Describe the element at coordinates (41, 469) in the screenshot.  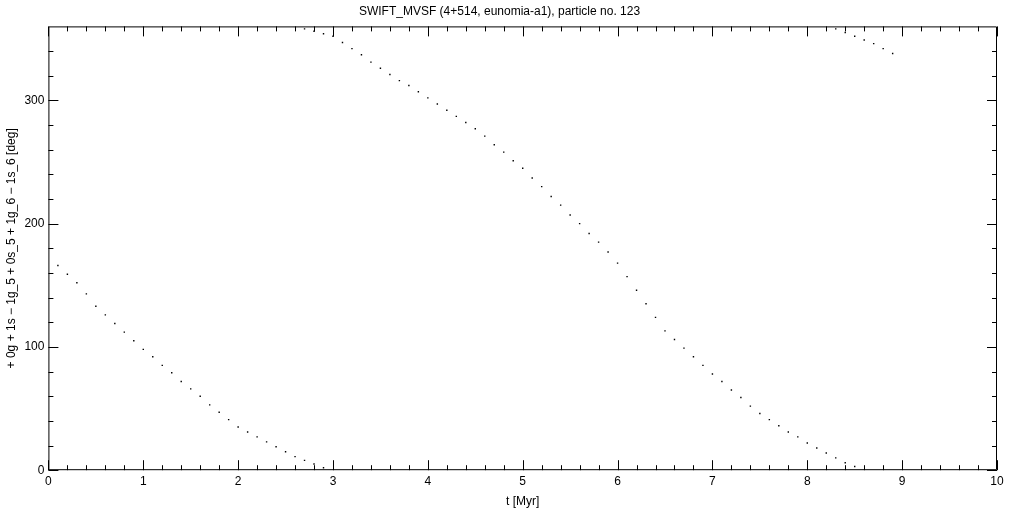
I see `y-tick-label: 0` at that location.